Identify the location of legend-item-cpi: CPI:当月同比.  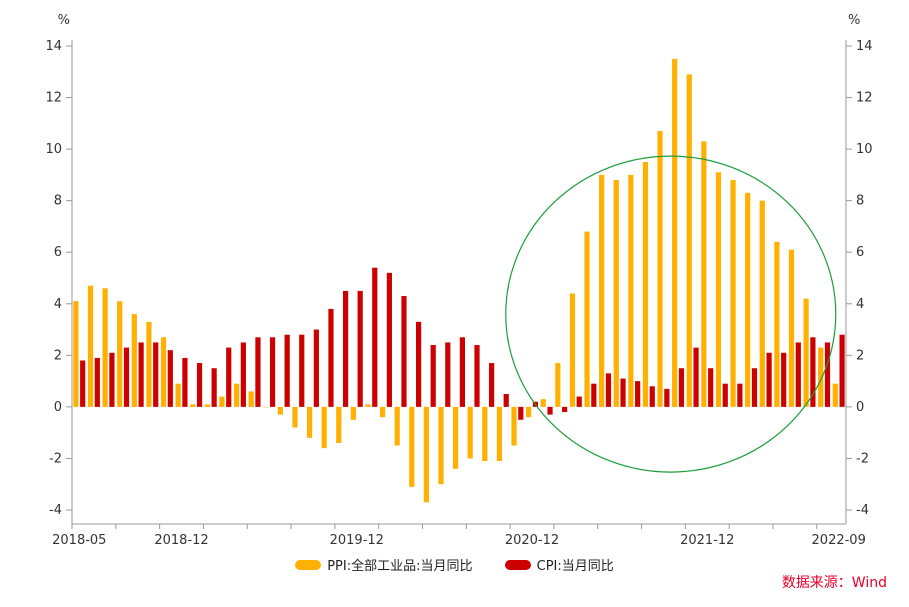
(559, 564).